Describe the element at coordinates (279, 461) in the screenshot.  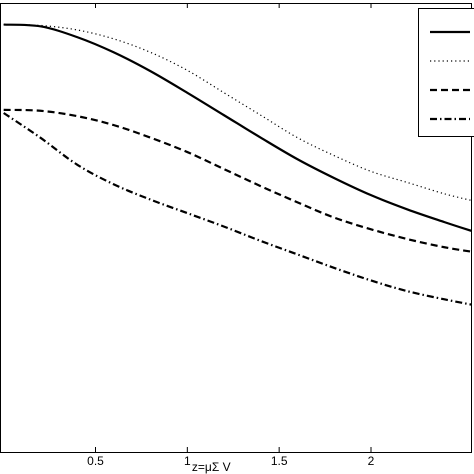
I see `x-tick-label: 1.5` at that location.